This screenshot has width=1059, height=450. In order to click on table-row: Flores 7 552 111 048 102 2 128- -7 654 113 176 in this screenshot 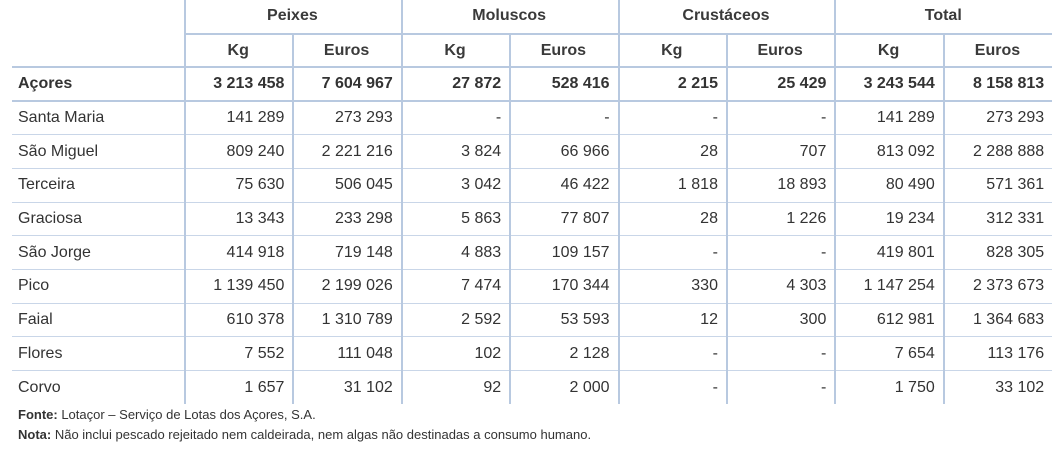, I will do `click(532, 354)`.